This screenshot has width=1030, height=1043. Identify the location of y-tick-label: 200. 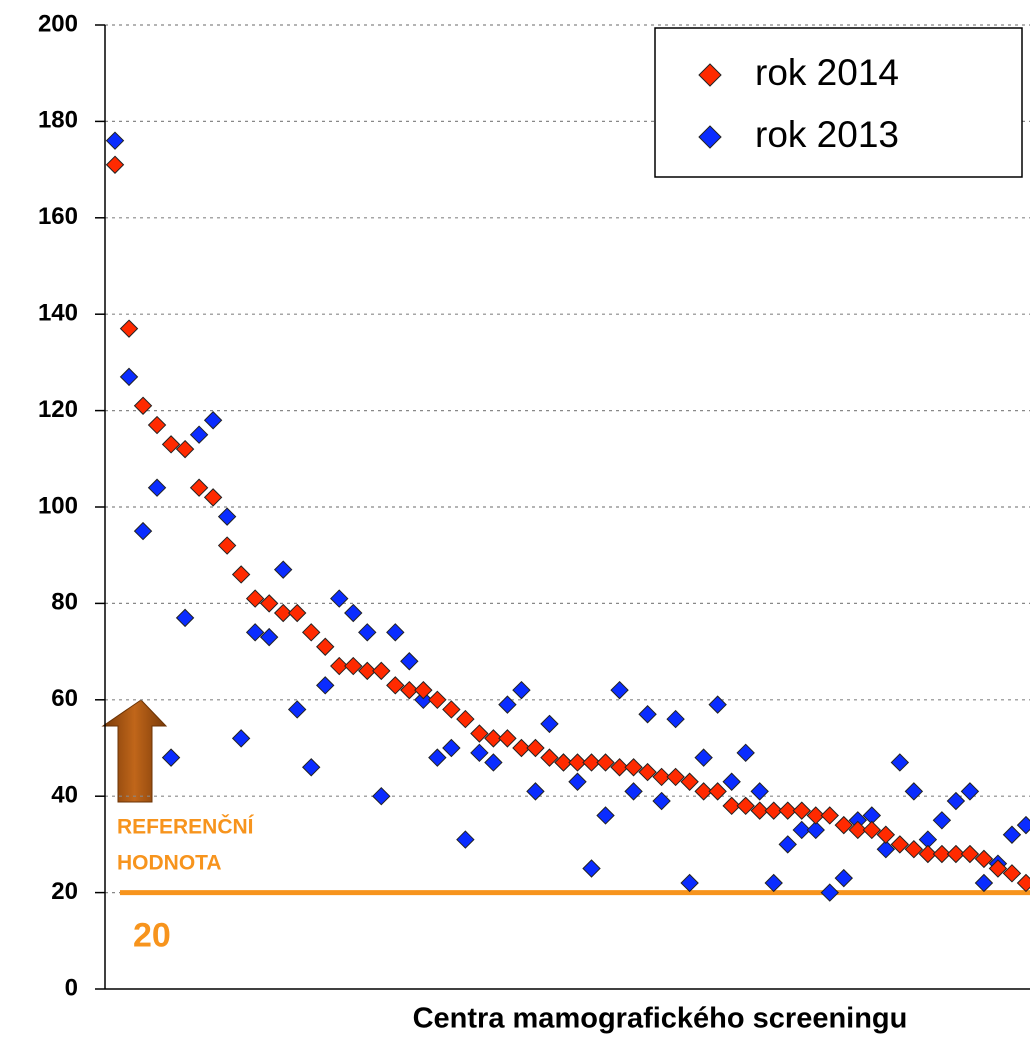
(58, 23).